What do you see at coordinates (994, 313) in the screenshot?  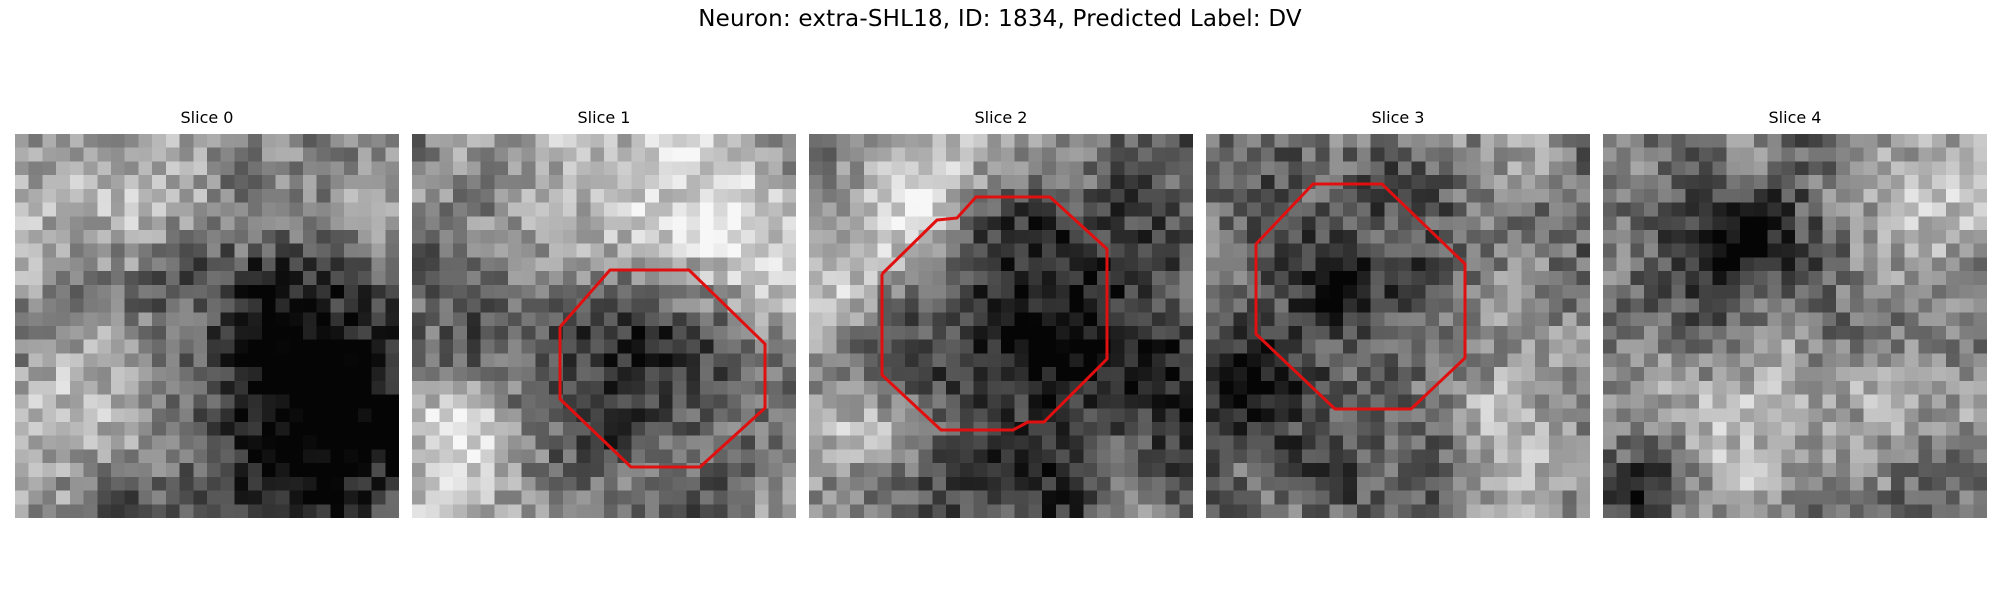 I see `slice-2-contour` at bounding box center [994, 313].